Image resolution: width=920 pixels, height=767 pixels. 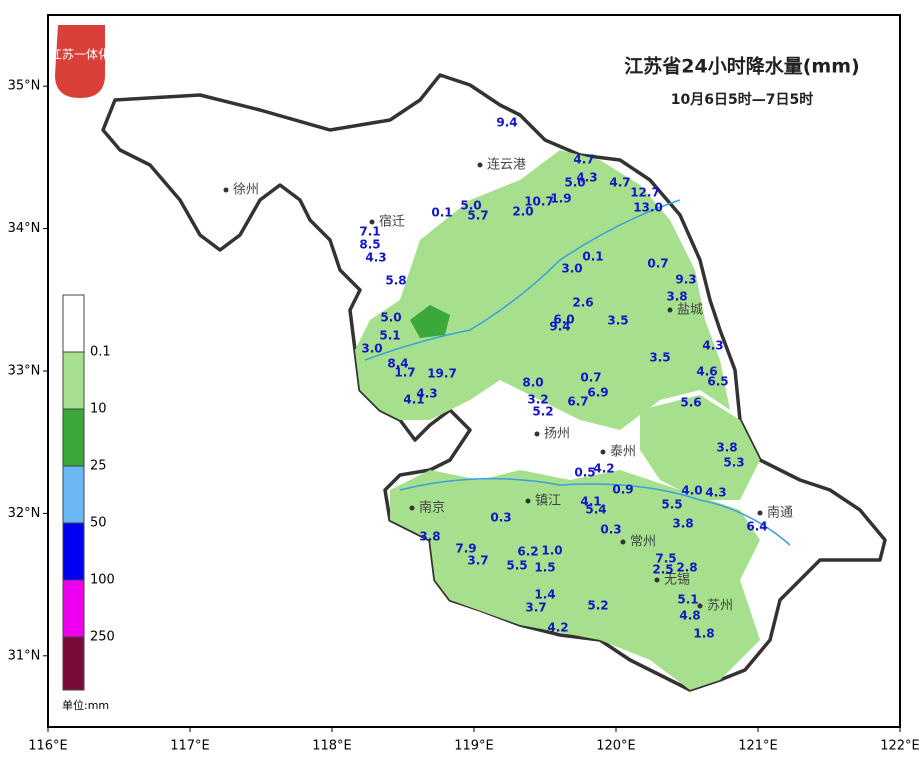 What do you see at coordinates (532, 383) in the screenshot?
I see `station-value: 8.0` at bounding box center [532, 383].